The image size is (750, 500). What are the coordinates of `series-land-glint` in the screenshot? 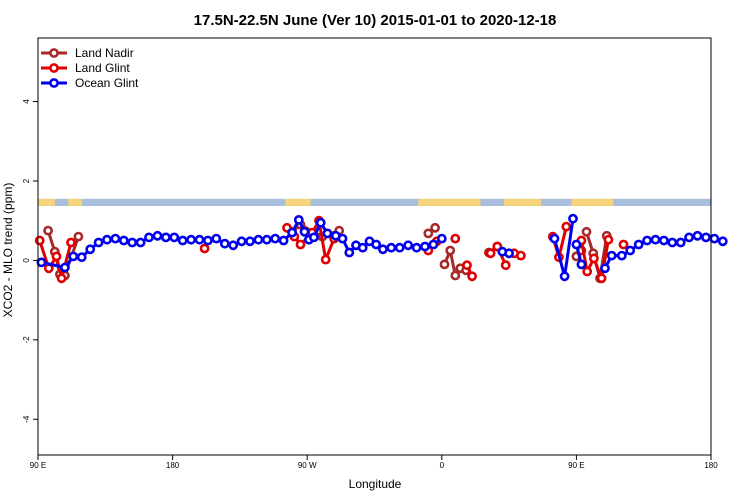 It's located at (331, 249).